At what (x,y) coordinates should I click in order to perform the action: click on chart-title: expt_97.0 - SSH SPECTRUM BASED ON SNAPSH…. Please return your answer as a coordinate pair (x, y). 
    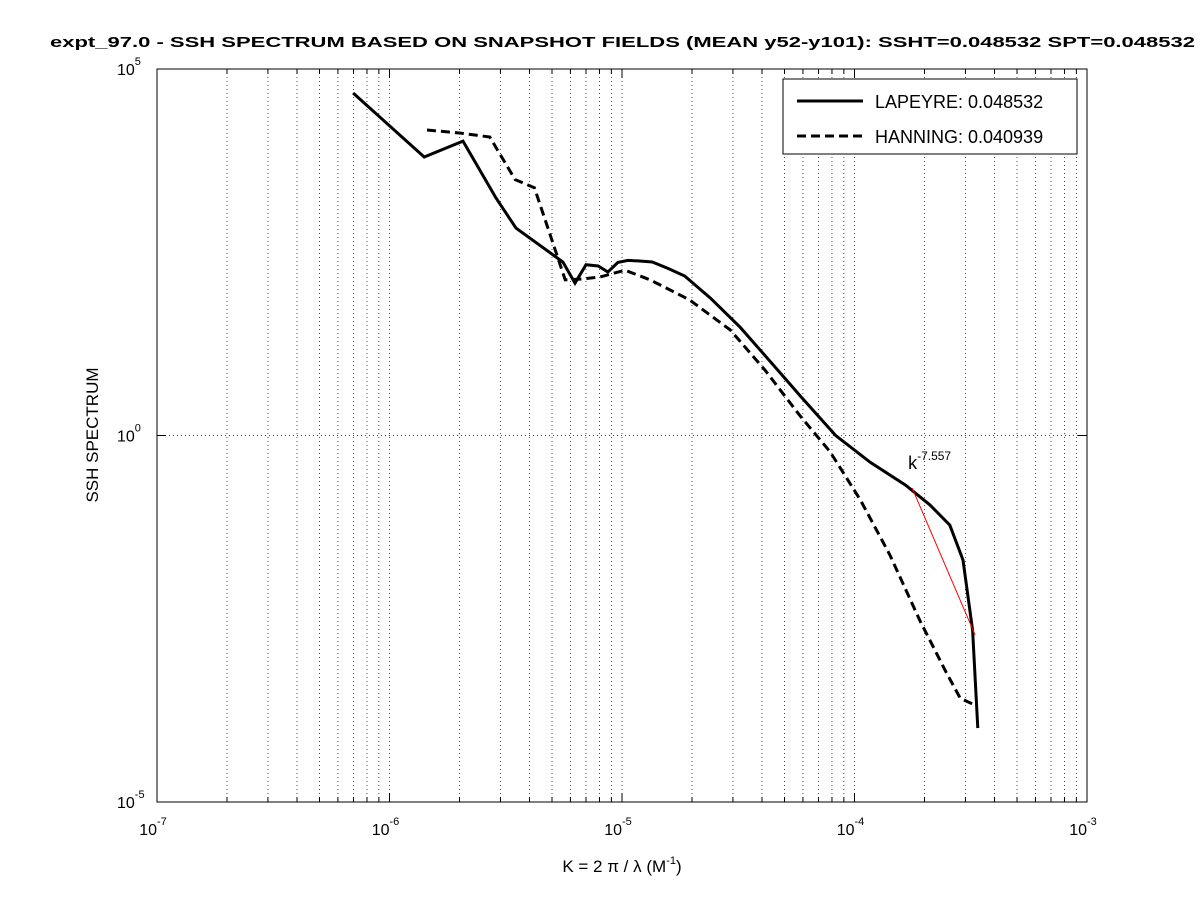
    Looking at the image, I should click on (622, 42).